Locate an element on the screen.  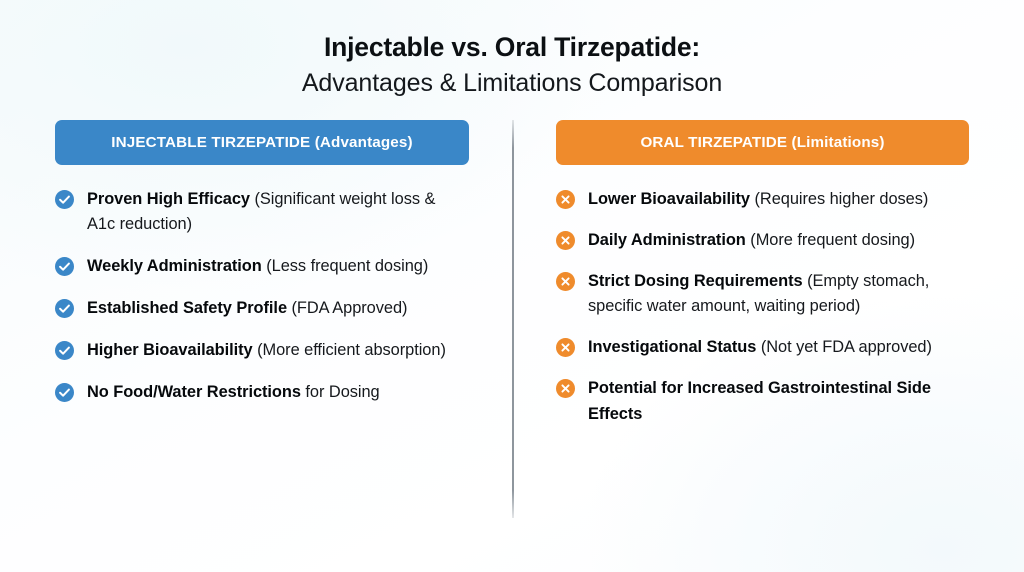
list-item: No Food/Water Restrictions for Dosing is located at coordinates (262, 392).